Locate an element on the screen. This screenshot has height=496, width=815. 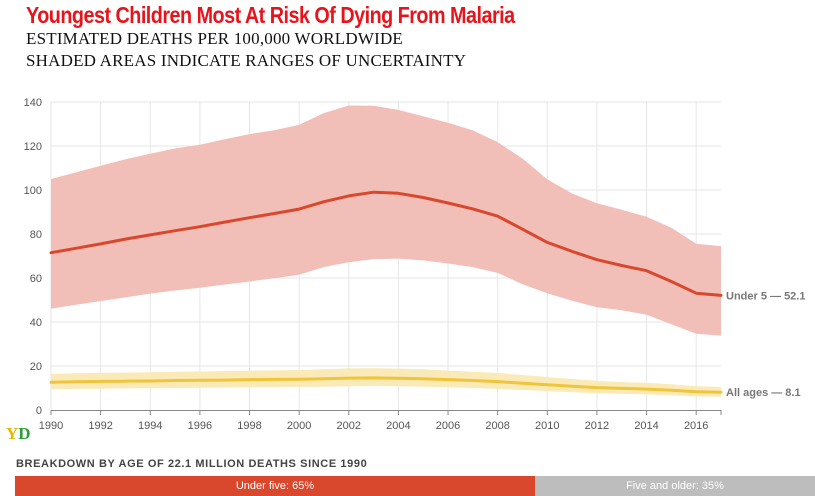
logo-letter-y: Y is located at coordinates (12, 433).